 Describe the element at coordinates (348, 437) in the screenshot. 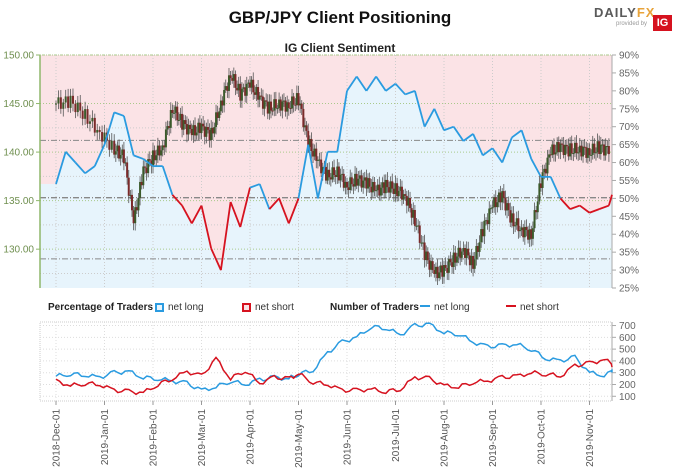

I see `x-tick-label: 2019-Jun-01` at that location.